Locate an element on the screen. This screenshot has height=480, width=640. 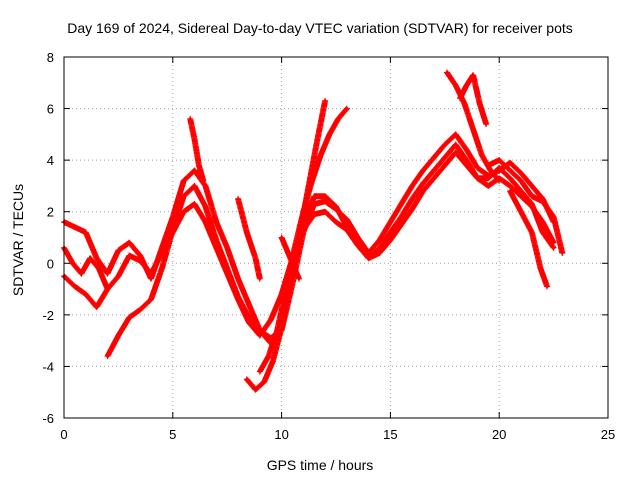
x-axis-label: GPS time / hours is located at coordinates (320, 465).